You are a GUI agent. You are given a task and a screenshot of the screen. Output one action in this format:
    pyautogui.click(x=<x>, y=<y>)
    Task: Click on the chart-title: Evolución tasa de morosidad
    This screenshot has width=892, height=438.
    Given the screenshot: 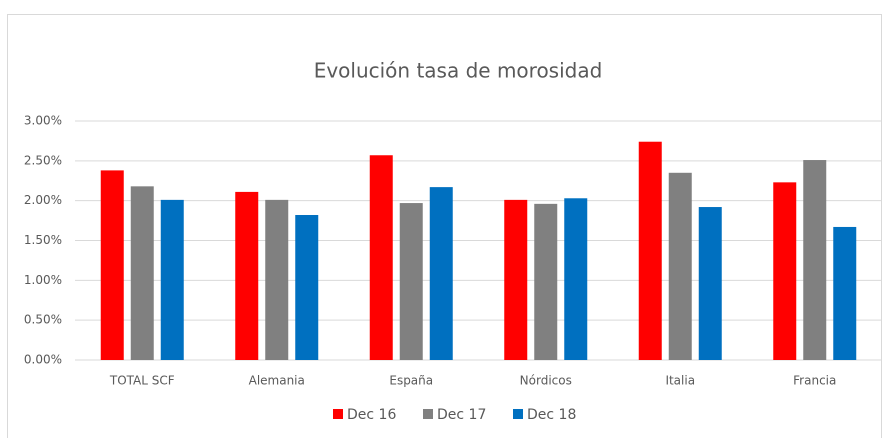 What is the action you would take?
    pyautogui.click(x=458, y=71)
    